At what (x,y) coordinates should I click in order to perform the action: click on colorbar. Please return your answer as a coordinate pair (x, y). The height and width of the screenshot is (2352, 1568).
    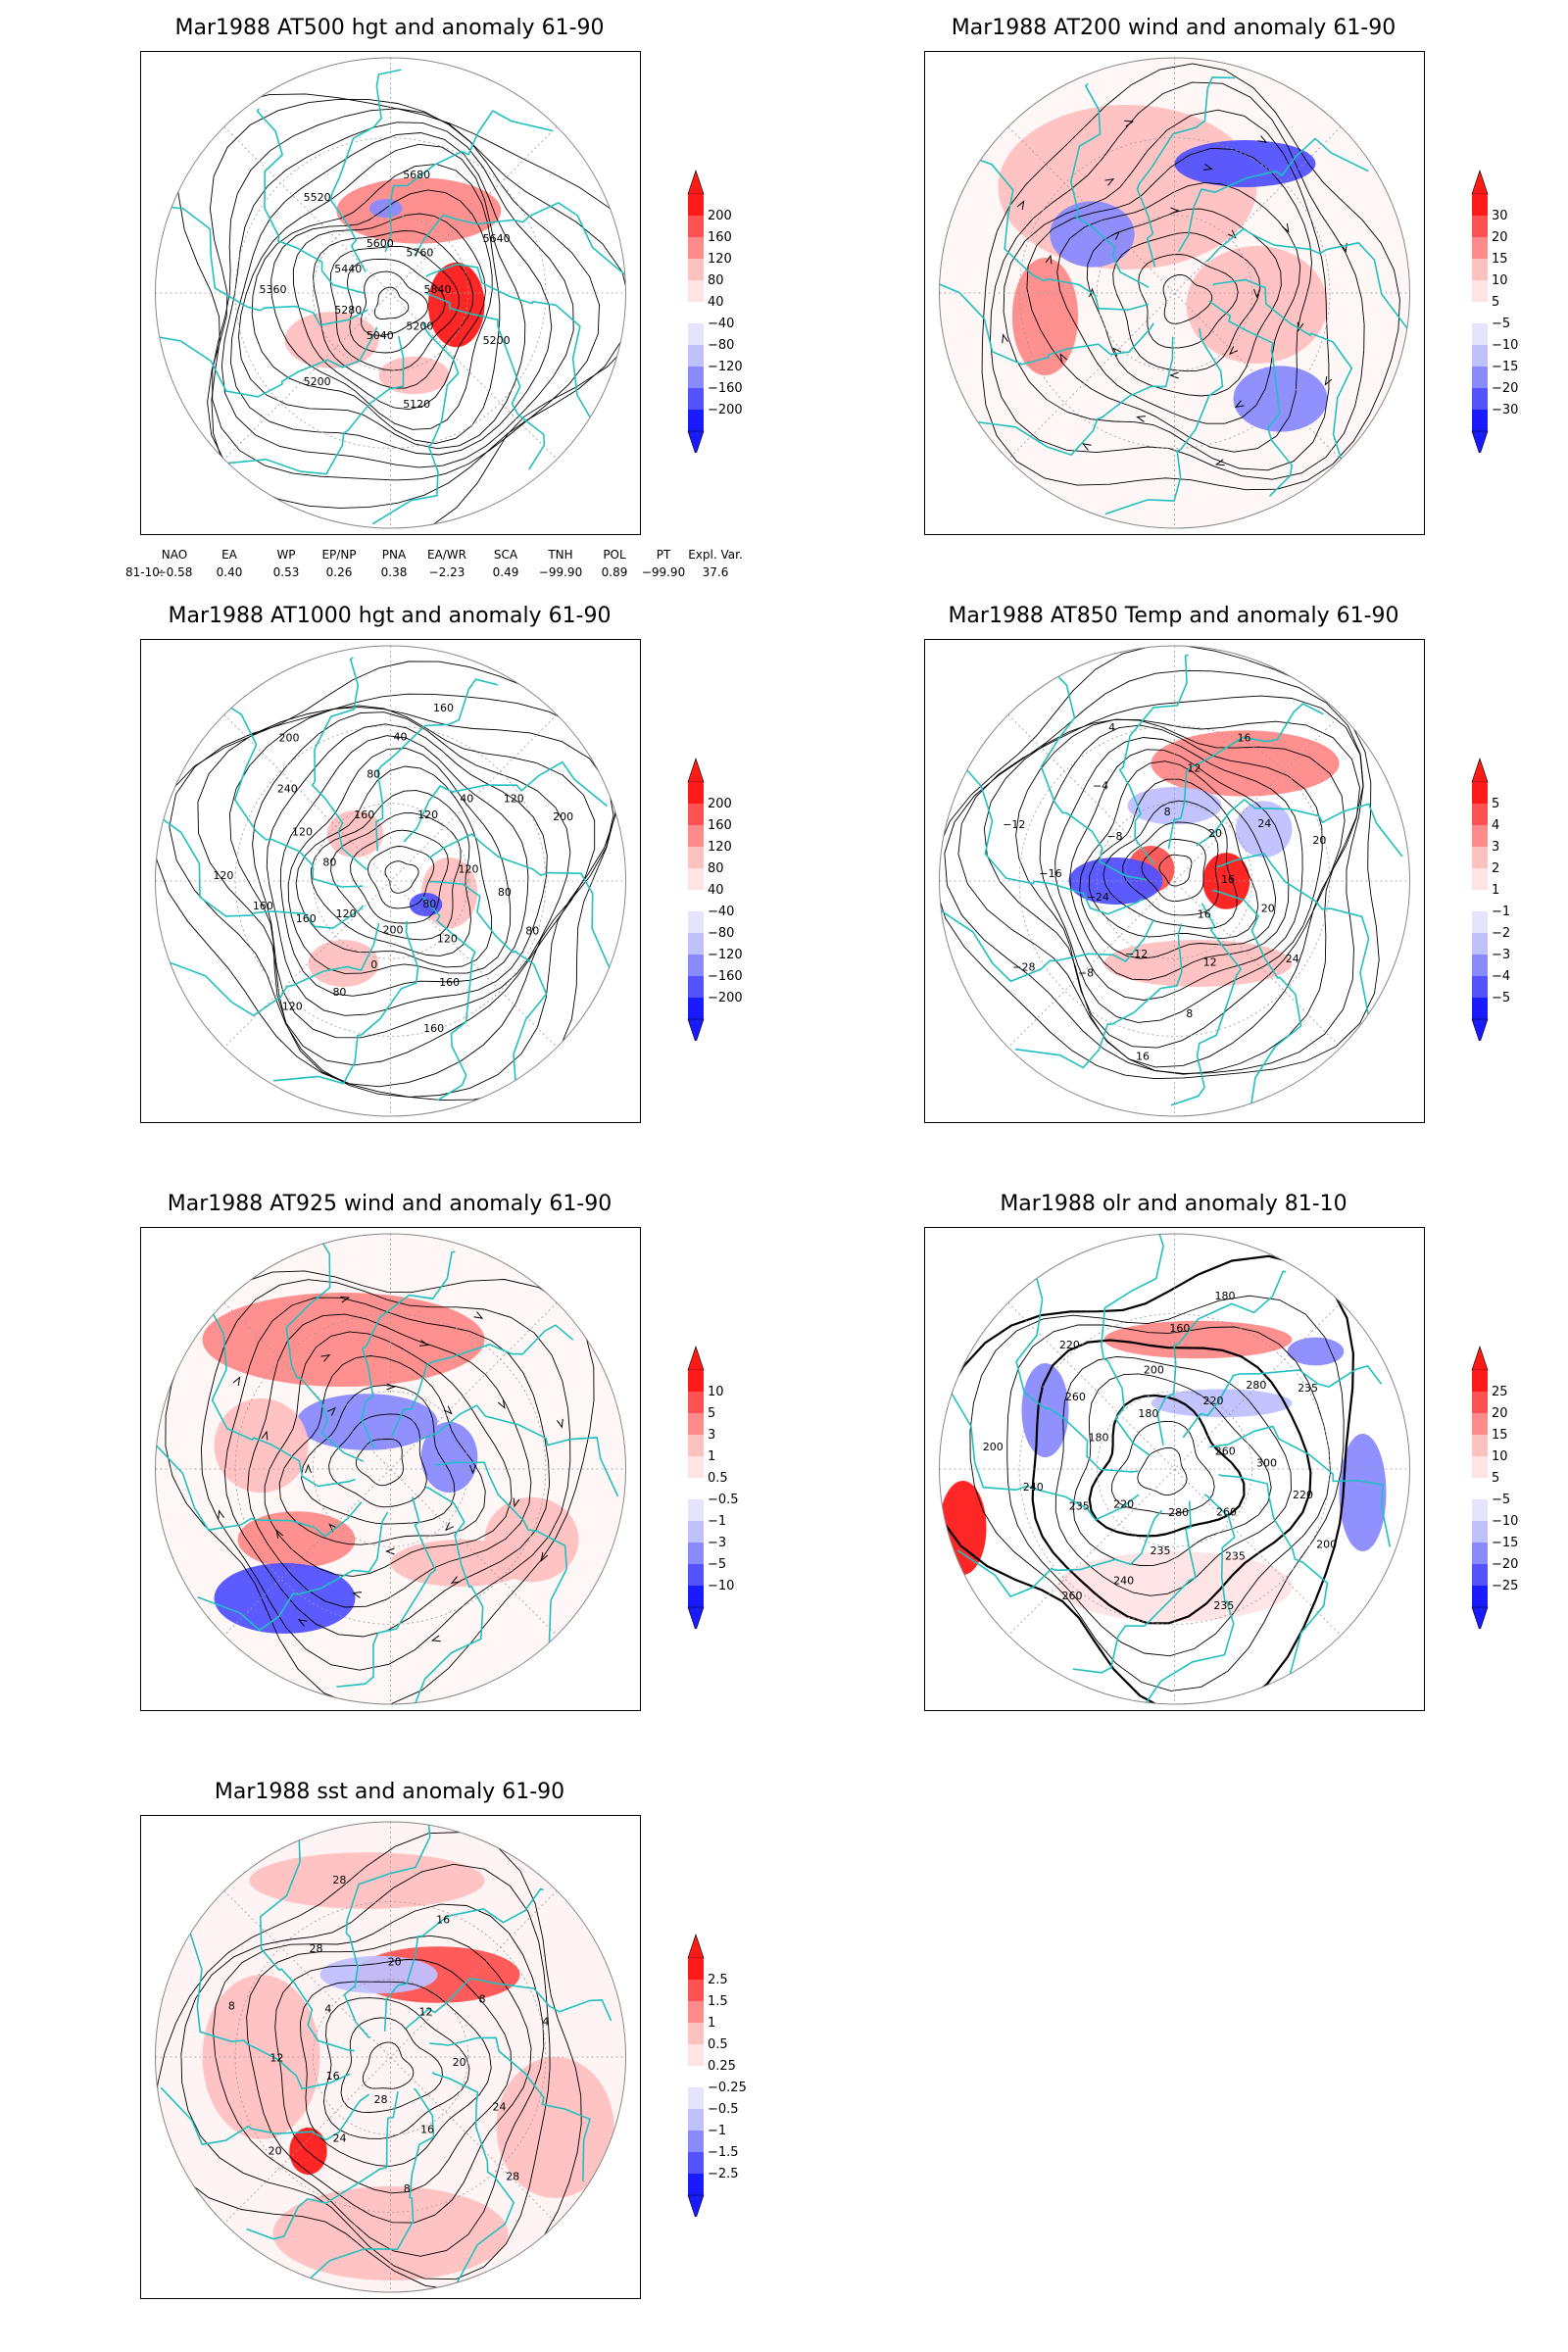
    Looking at the image, I should click on (1514, 312).